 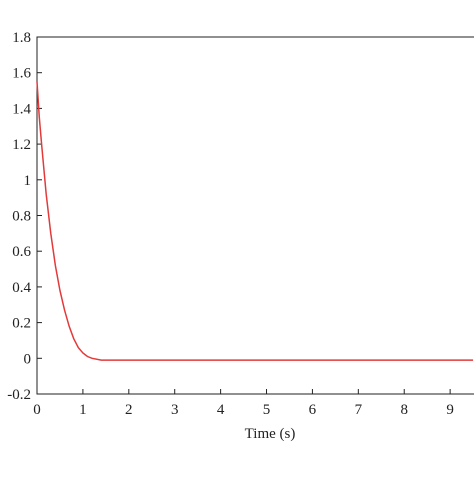 What do you see at coordinates (83, 410) in the screenshot?
I see `x-tick-label: 1` at bounding box center [83, 410].